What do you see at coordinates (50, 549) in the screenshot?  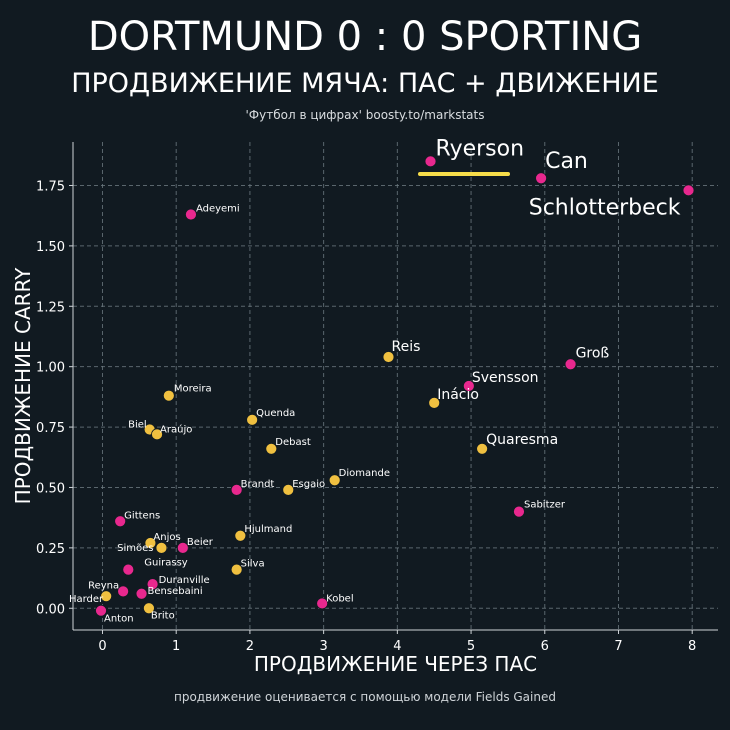 I see `y-tick-label: 0.25` at bounding box center [50, 549].